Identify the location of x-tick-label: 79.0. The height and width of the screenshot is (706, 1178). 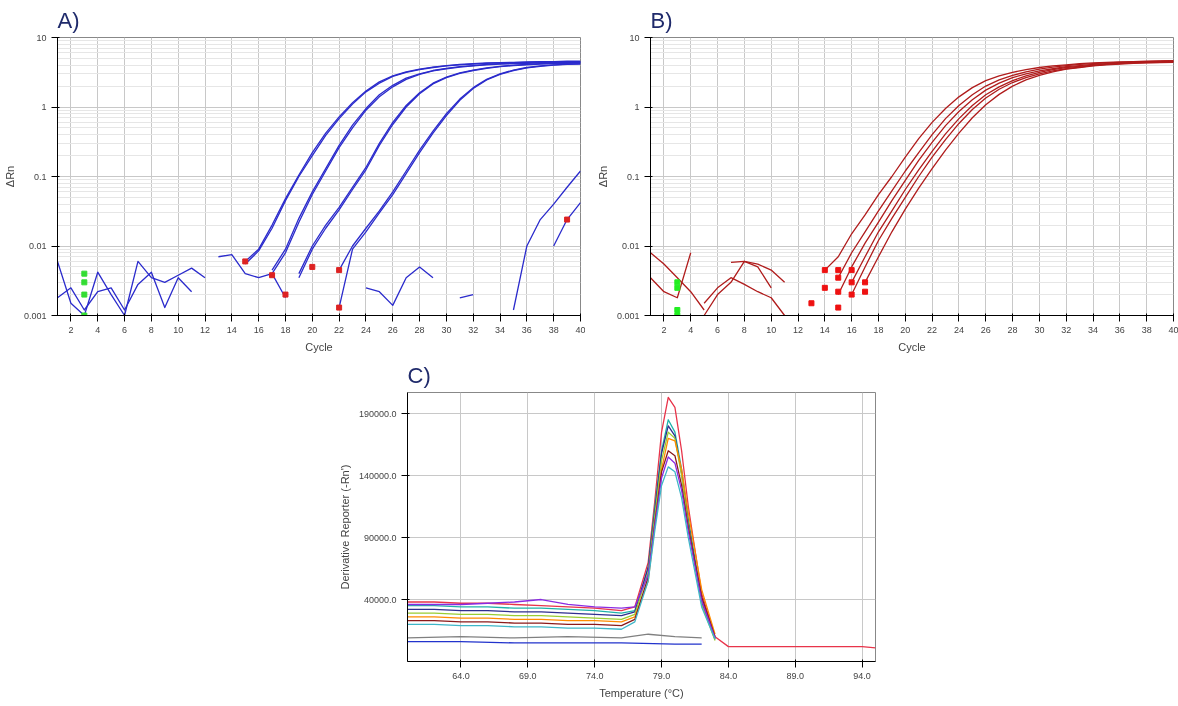
(661, 675).